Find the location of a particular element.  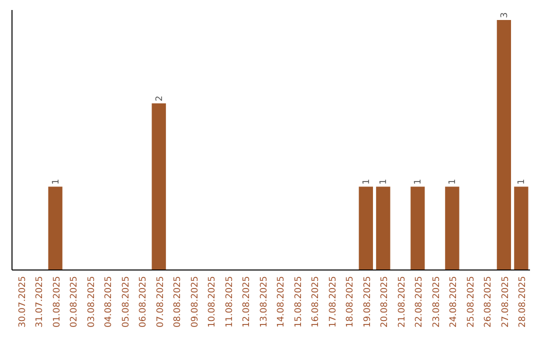

x-tick-label: 10.08.2025 is located at coordinates (213, 302).